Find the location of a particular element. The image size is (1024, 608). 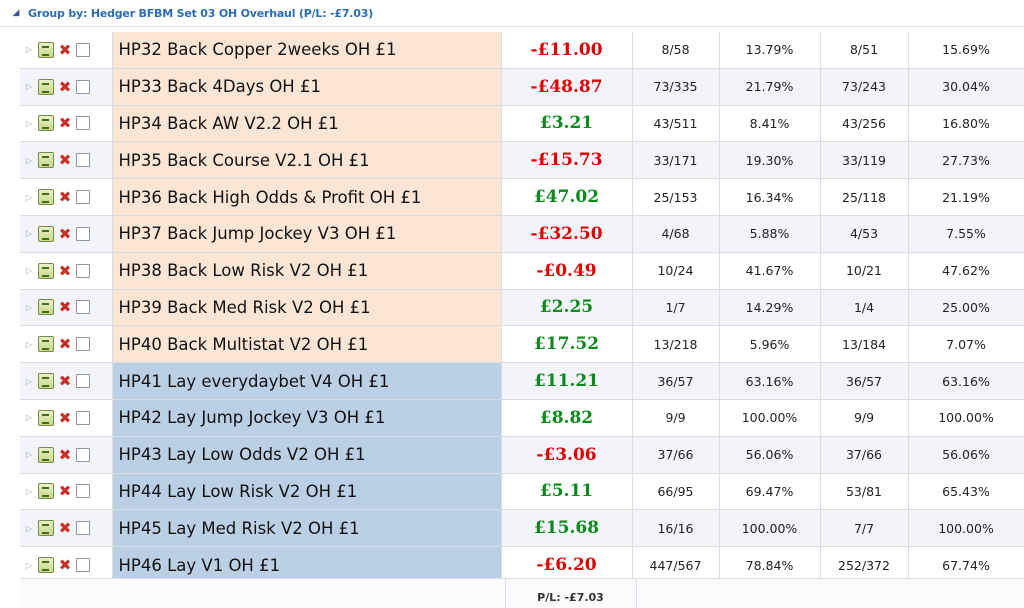

collapse-triangle-icon: ◢ is located at coordinates (16, 13).